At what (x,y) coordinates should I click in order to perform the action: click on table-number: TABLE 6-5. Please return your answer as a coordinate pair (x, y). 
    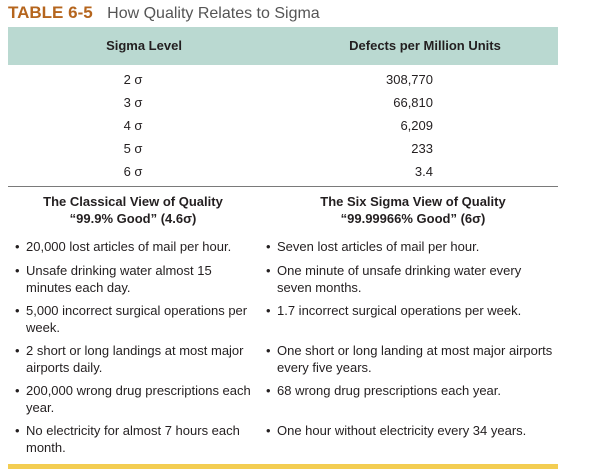
    Looking at the image, I should click on (50, 12).